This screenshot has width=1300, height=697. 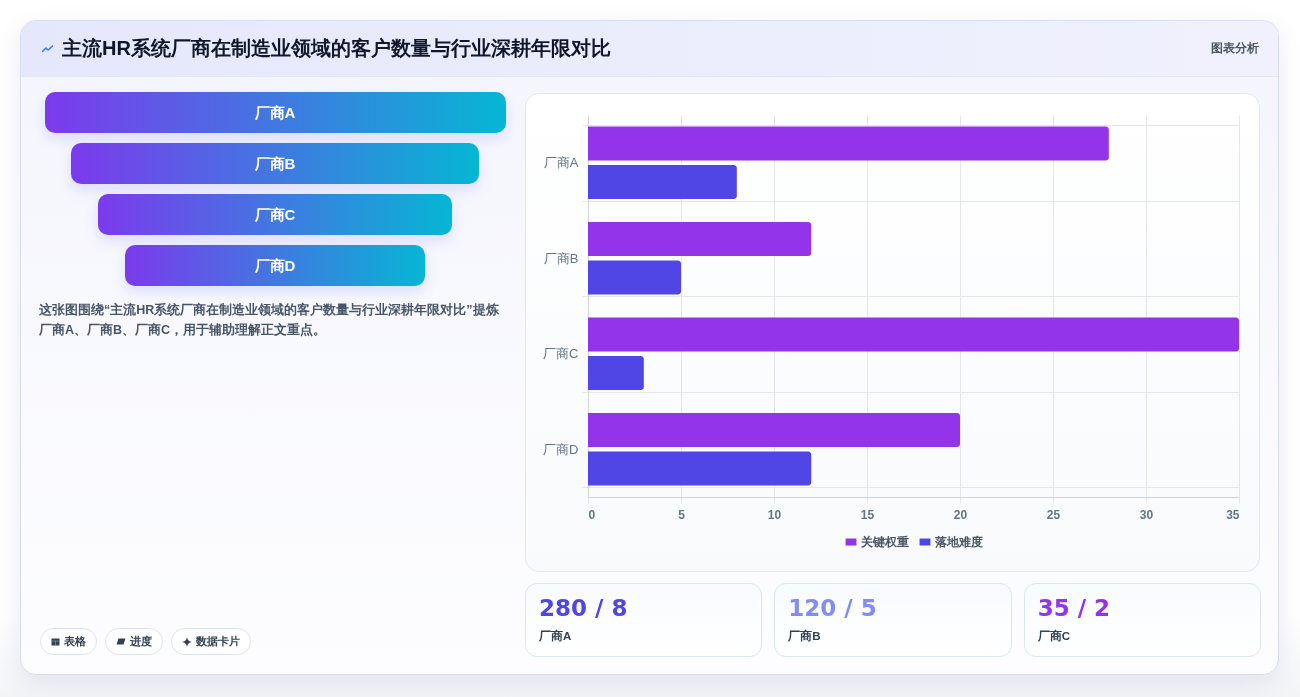 I want to click on category-label: 厂商D, so click(x=275, y=265).